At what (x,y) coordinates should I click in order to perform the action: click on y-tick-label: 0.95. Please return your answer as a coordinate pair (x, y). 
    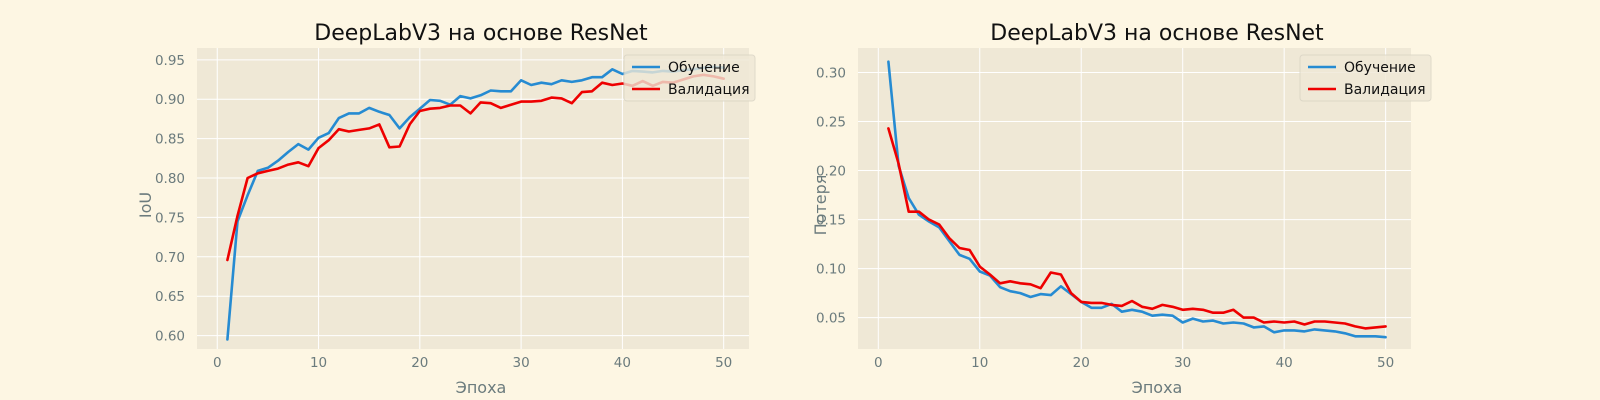
    Looking at the image, I should click on (170, 61).